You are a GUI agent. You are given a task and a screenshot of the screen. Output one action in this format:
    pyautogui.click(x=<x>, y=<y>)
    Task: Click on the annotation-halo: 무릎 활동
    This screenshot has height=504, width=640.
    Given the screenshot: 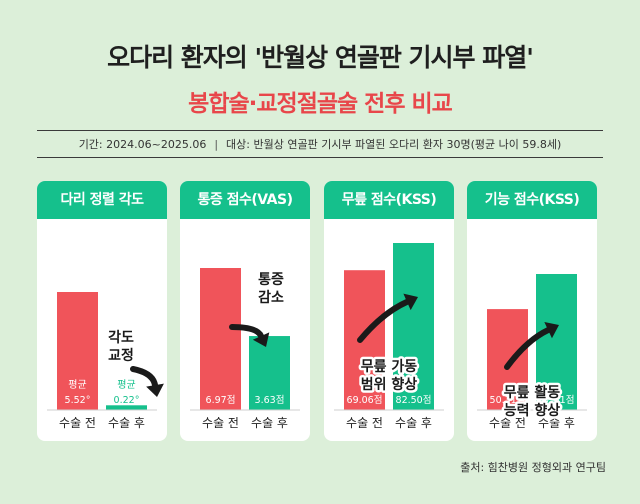 What is the action you would take?
    pyautogui.click(x=532, y=392)
    